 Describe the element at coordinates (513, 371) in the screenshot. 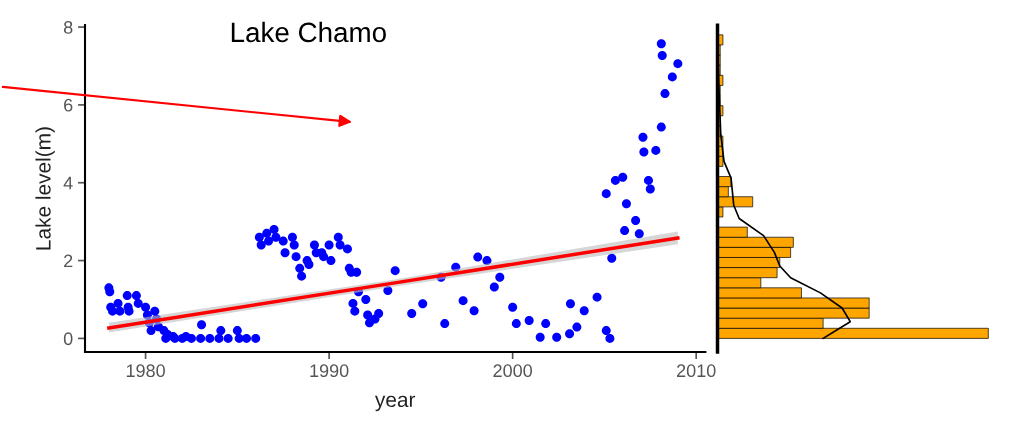

I see `x-tick-label: 2000` at that location.